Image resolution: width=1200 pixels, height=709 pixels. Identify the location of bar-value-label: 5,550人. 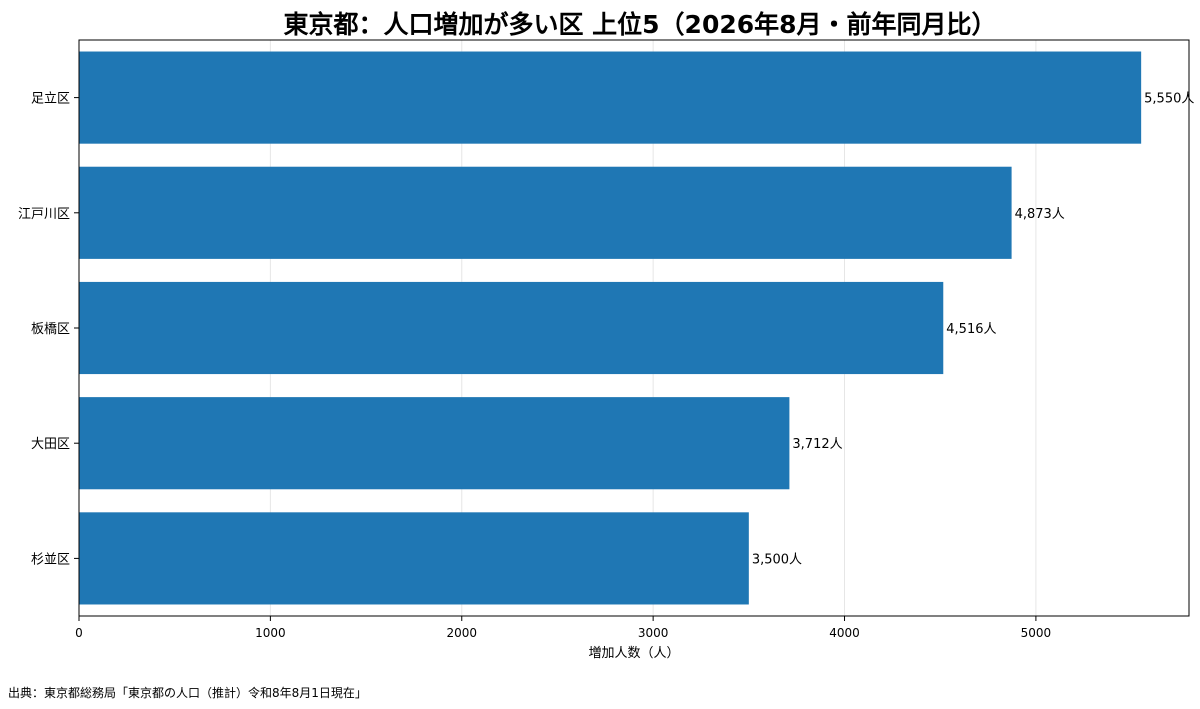
(1169, 99).